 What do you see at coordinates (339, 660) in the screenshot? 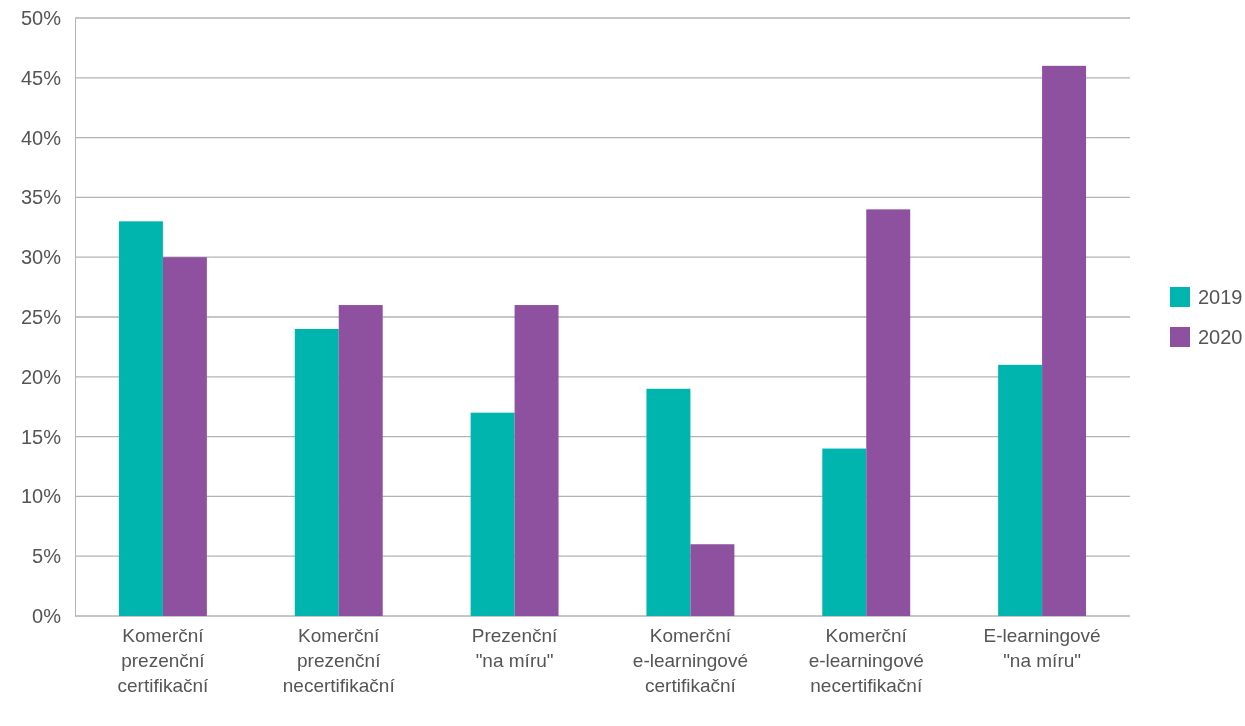
I see `x-tick-label: Komerční prezenční necertifikační` at bounding box center [339, 660].